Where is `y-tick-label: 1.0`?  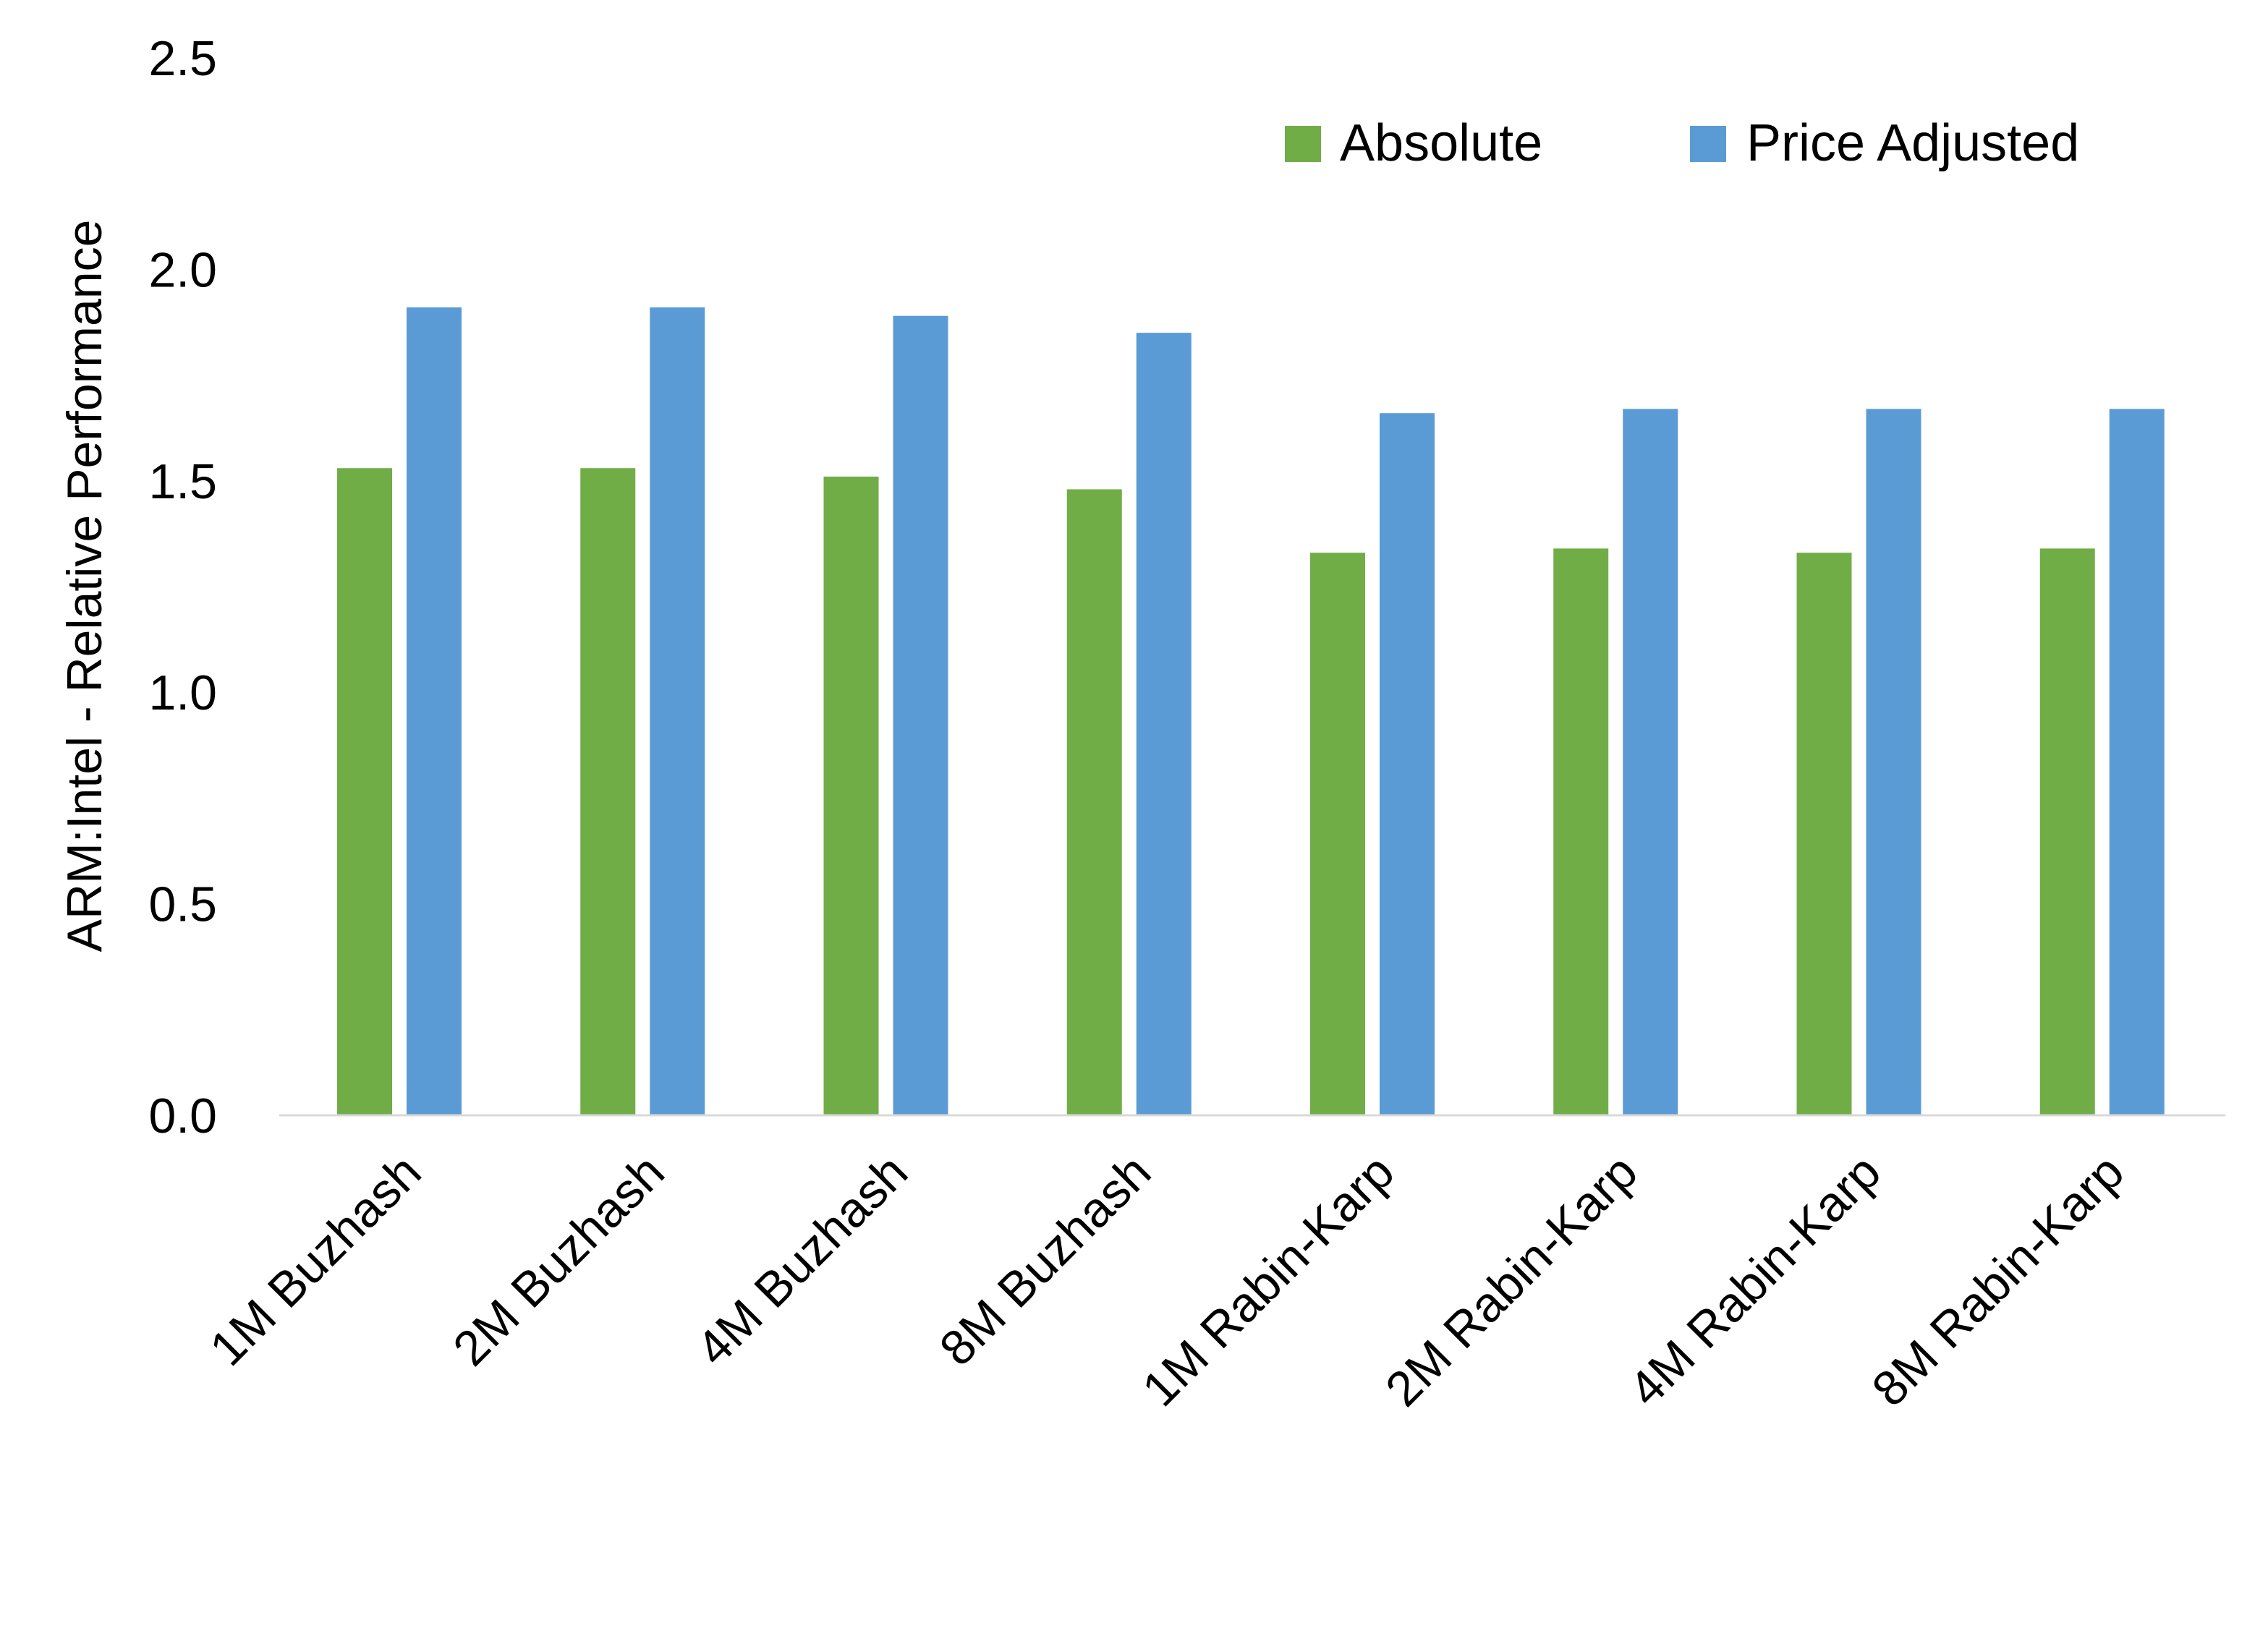 y-tick-label: 1.0 is located at coordinates (182, 692).